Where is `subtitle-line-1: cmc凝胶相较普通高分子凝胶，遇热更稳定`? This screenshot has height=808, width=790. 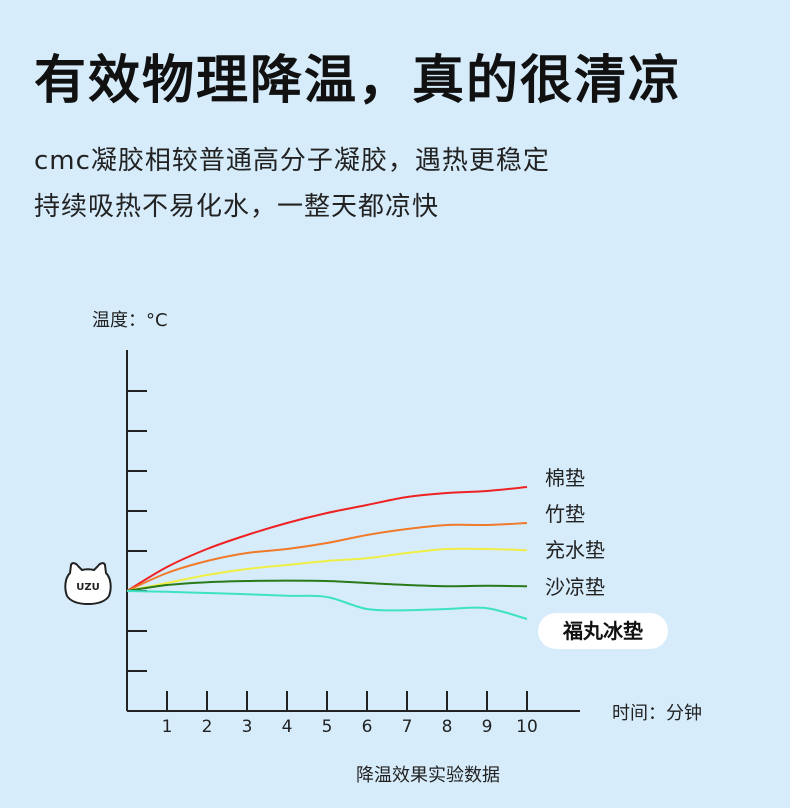 subtitle-line-1: cmc凝胶相较普通高分子凝胶，遇热更稳定 is located at coordinates (292, 161).